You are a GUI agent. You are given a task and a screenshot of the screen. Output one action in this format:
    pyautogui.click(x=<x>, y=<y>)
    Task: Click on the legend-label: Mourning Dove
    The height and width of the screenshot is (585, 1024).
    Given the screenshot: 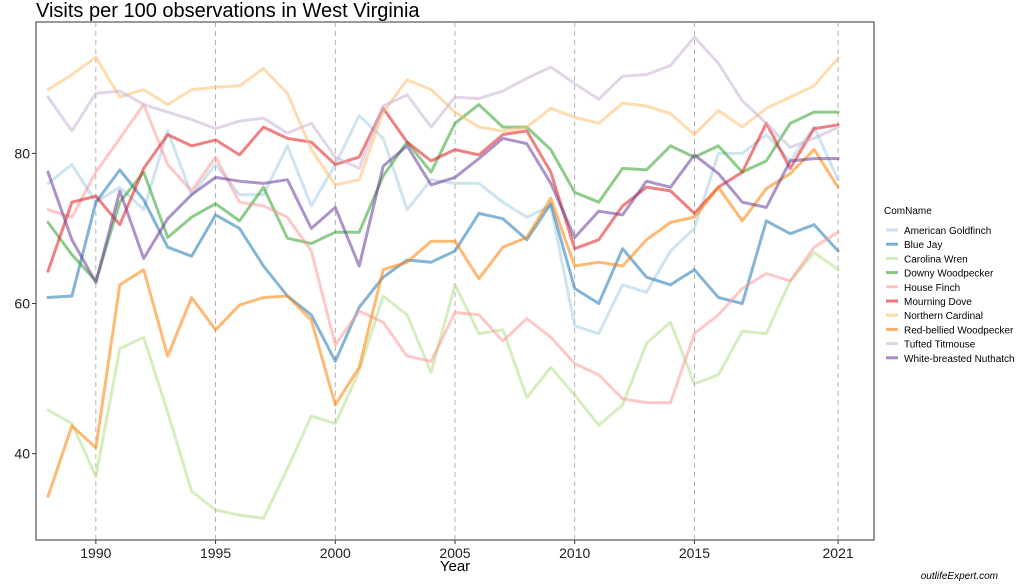 What is the action you would take?
    pyautogui.click(x=938, y=302)
    